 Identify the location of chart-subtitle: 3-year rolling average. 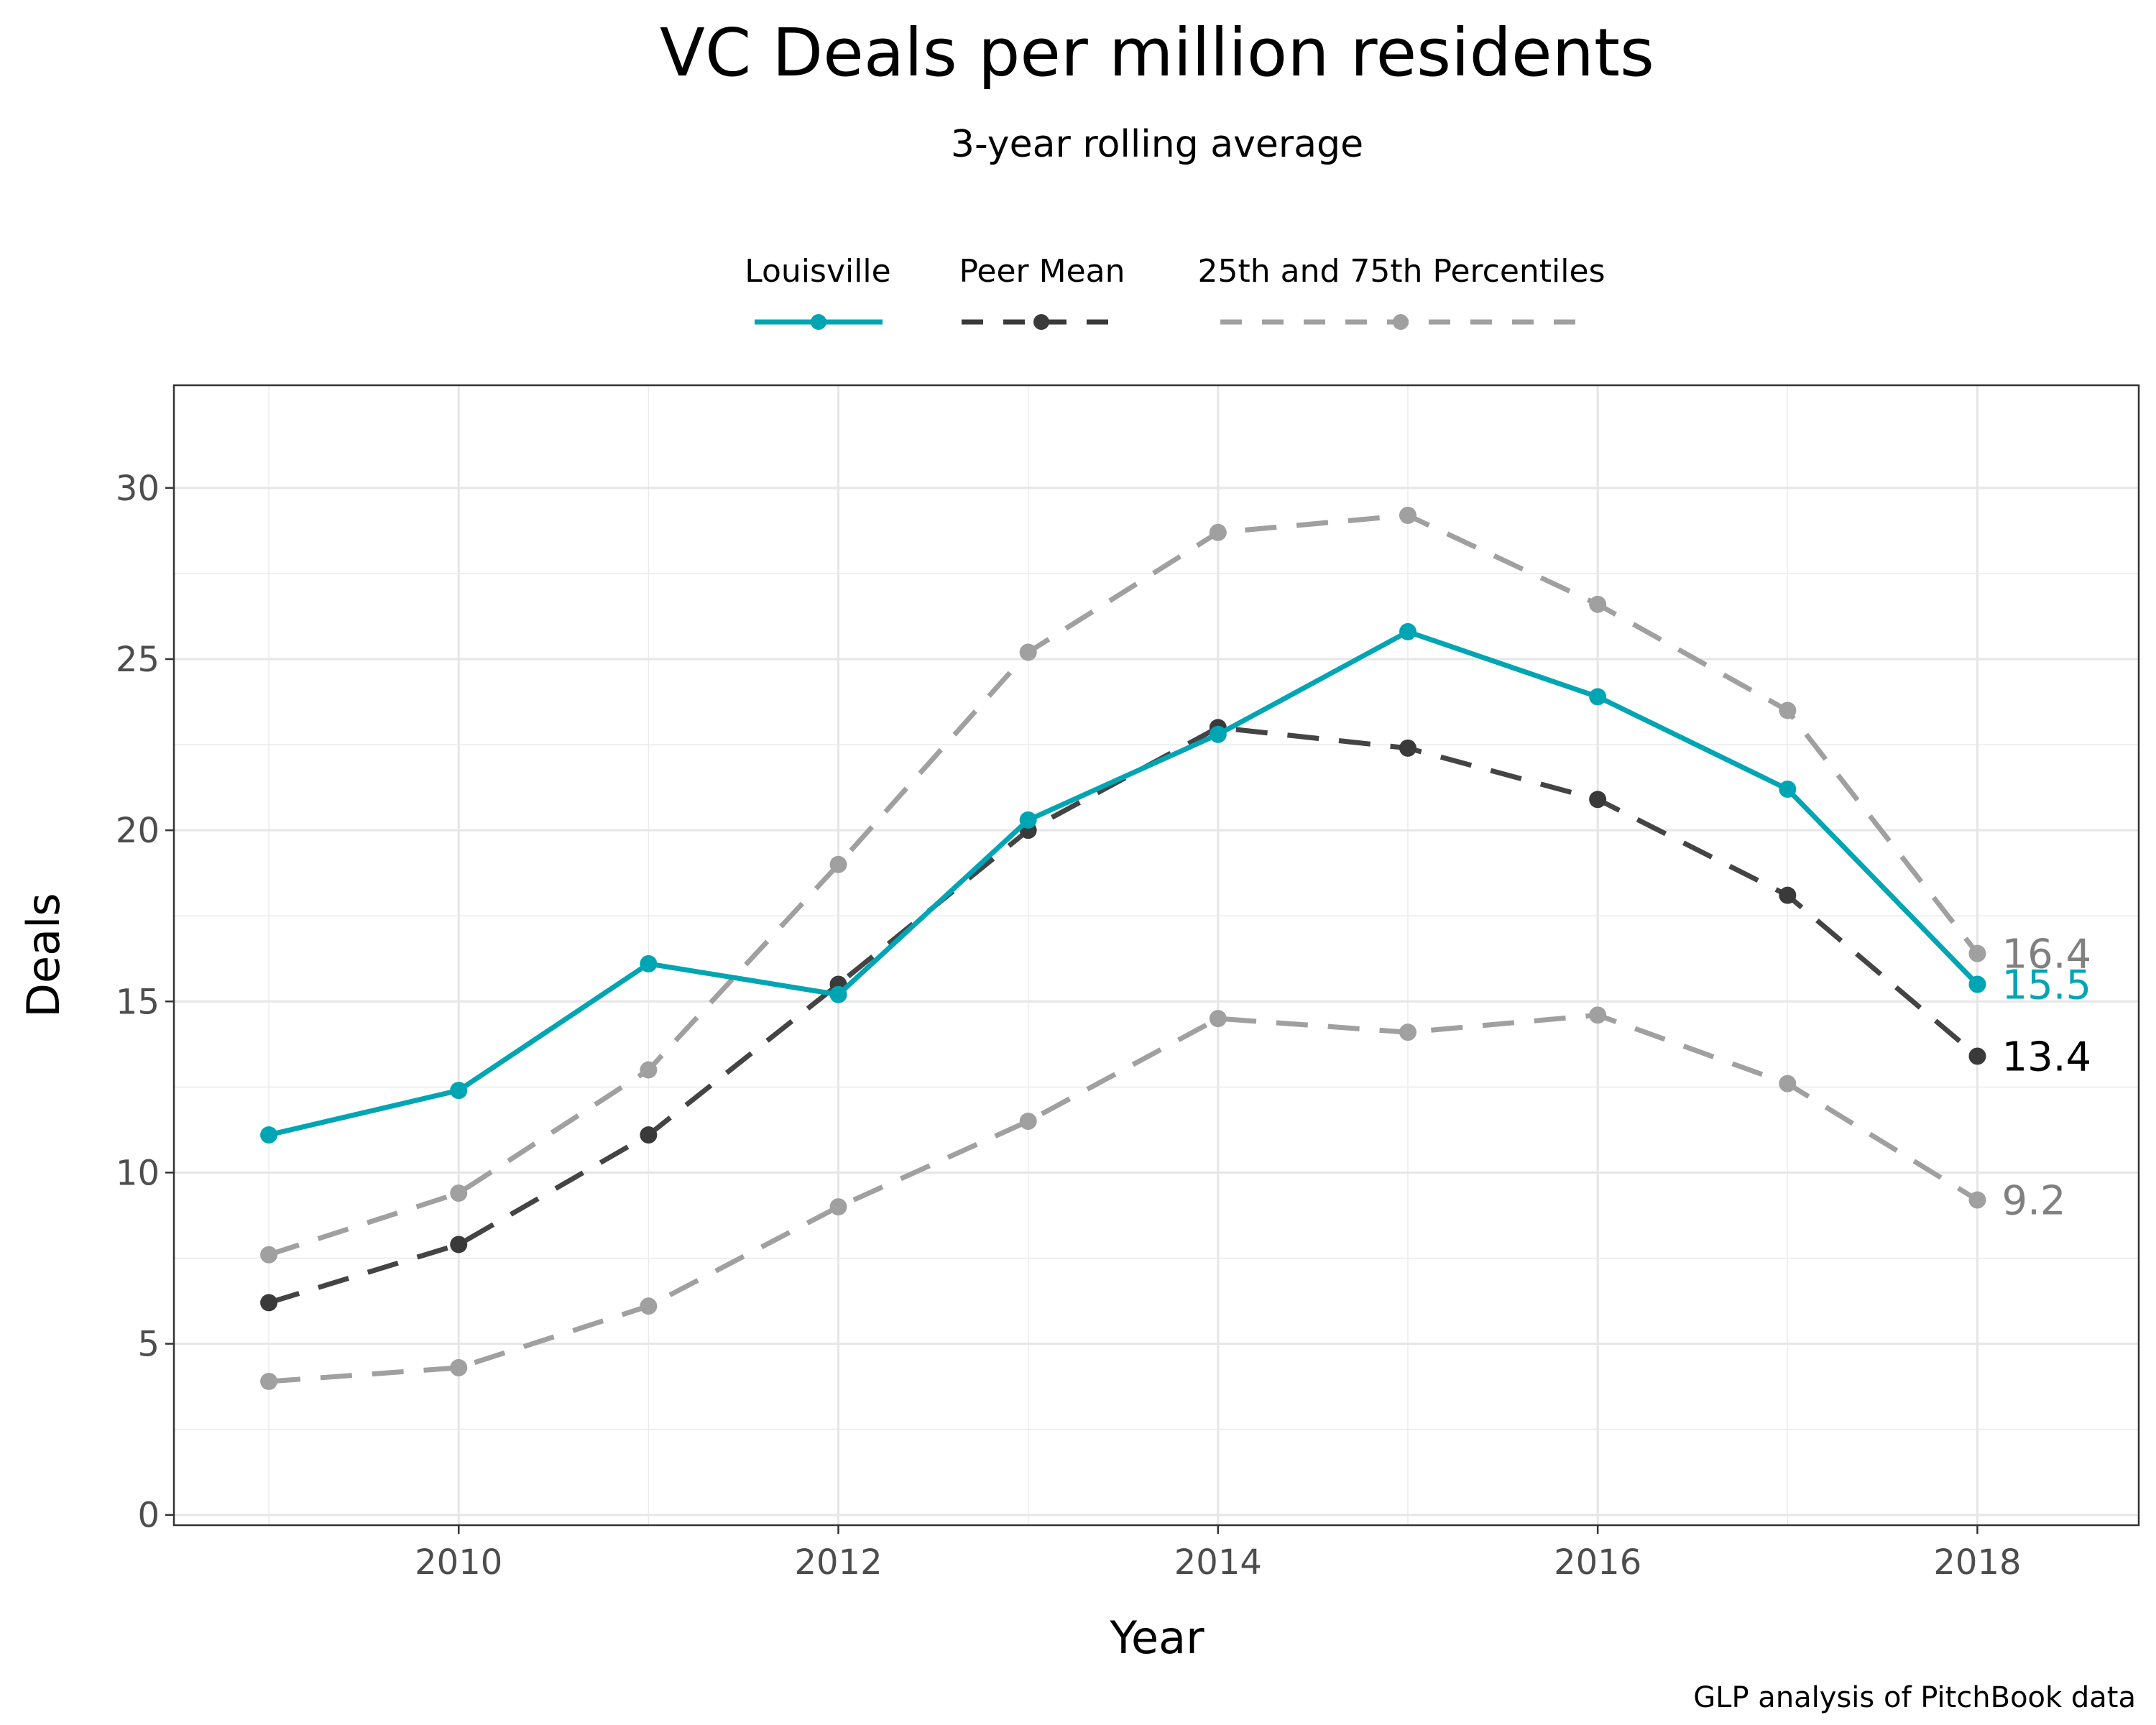
(1157, 144).